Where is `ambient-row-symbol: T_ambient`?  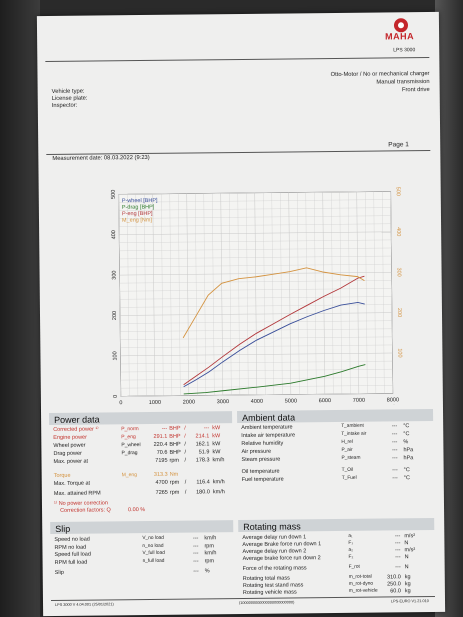 ambient-row-symbol: T_ambient is located at coordinates (352, 426).